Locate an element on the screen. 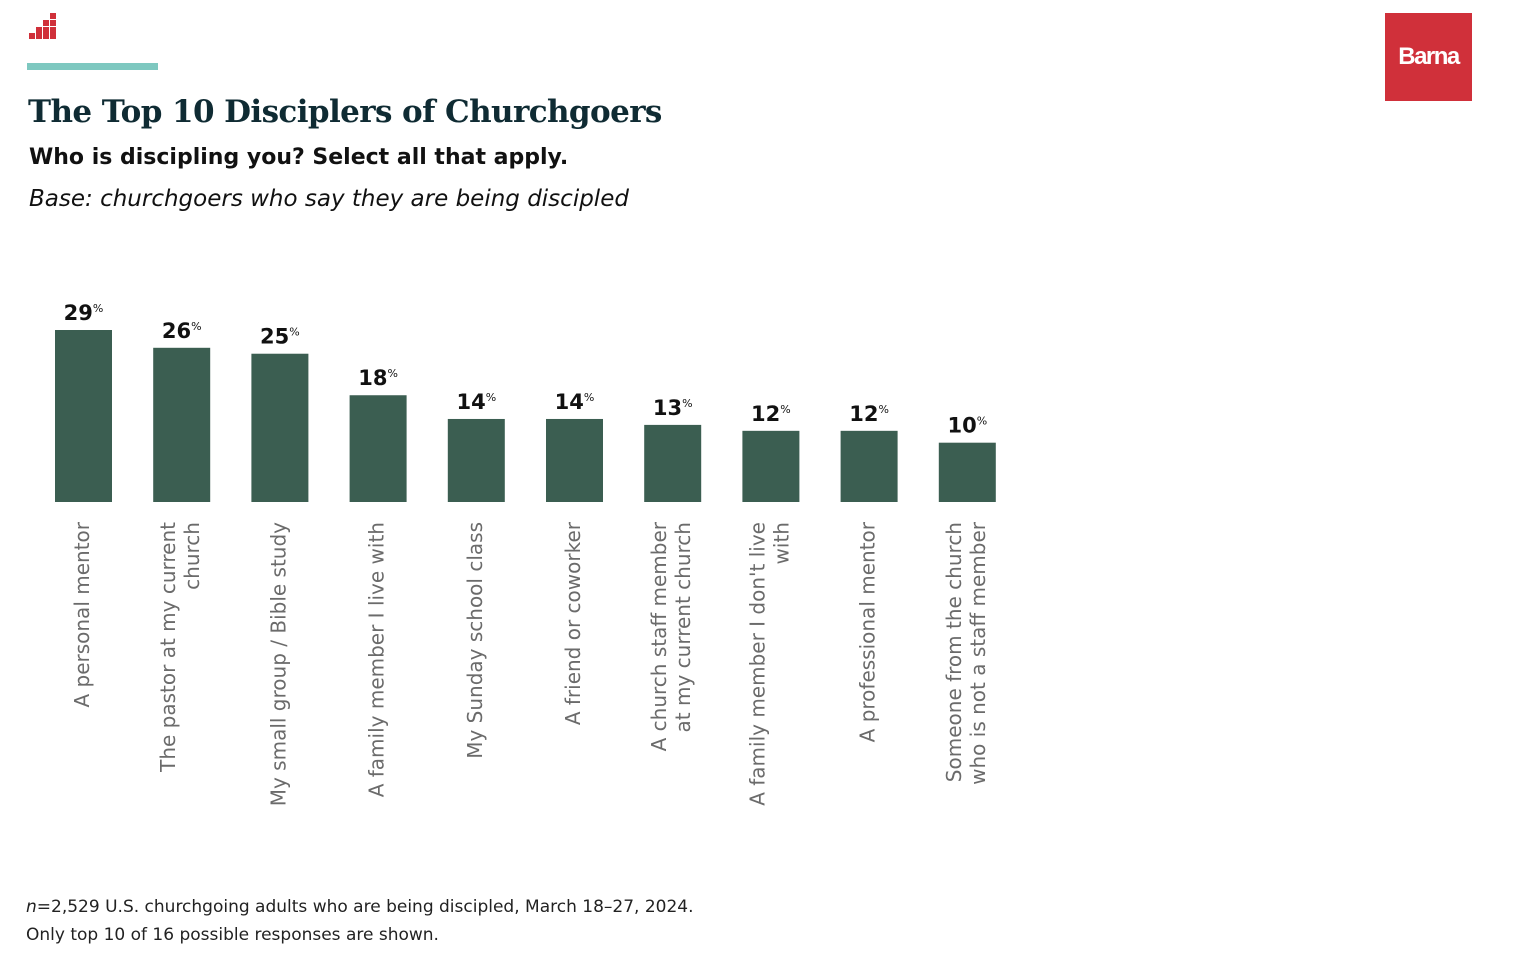  category-label: Someone from the church is located at coordinates (954, 652).